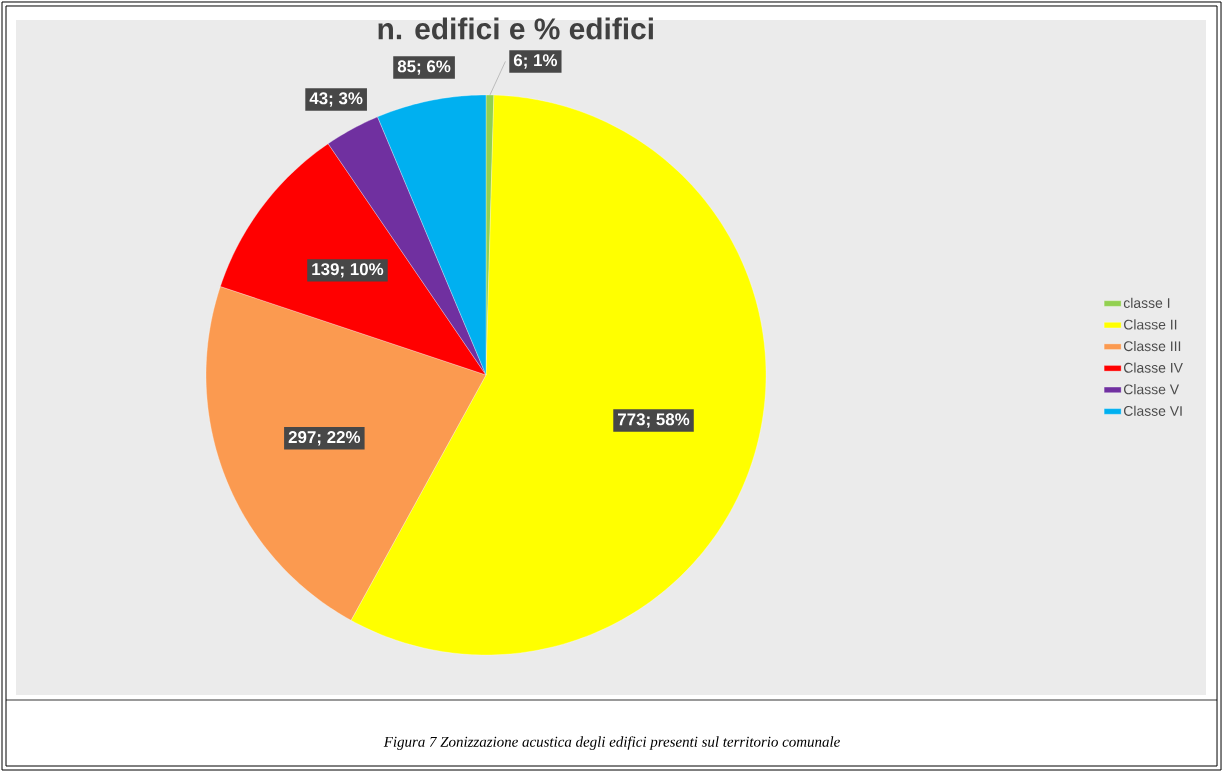  Describe the element at coordinates (611, 743) in the screenshot. I see `text: Figura 7 Zonizzazione acustica degli edifici presenti sul territorio comunale` at that location.